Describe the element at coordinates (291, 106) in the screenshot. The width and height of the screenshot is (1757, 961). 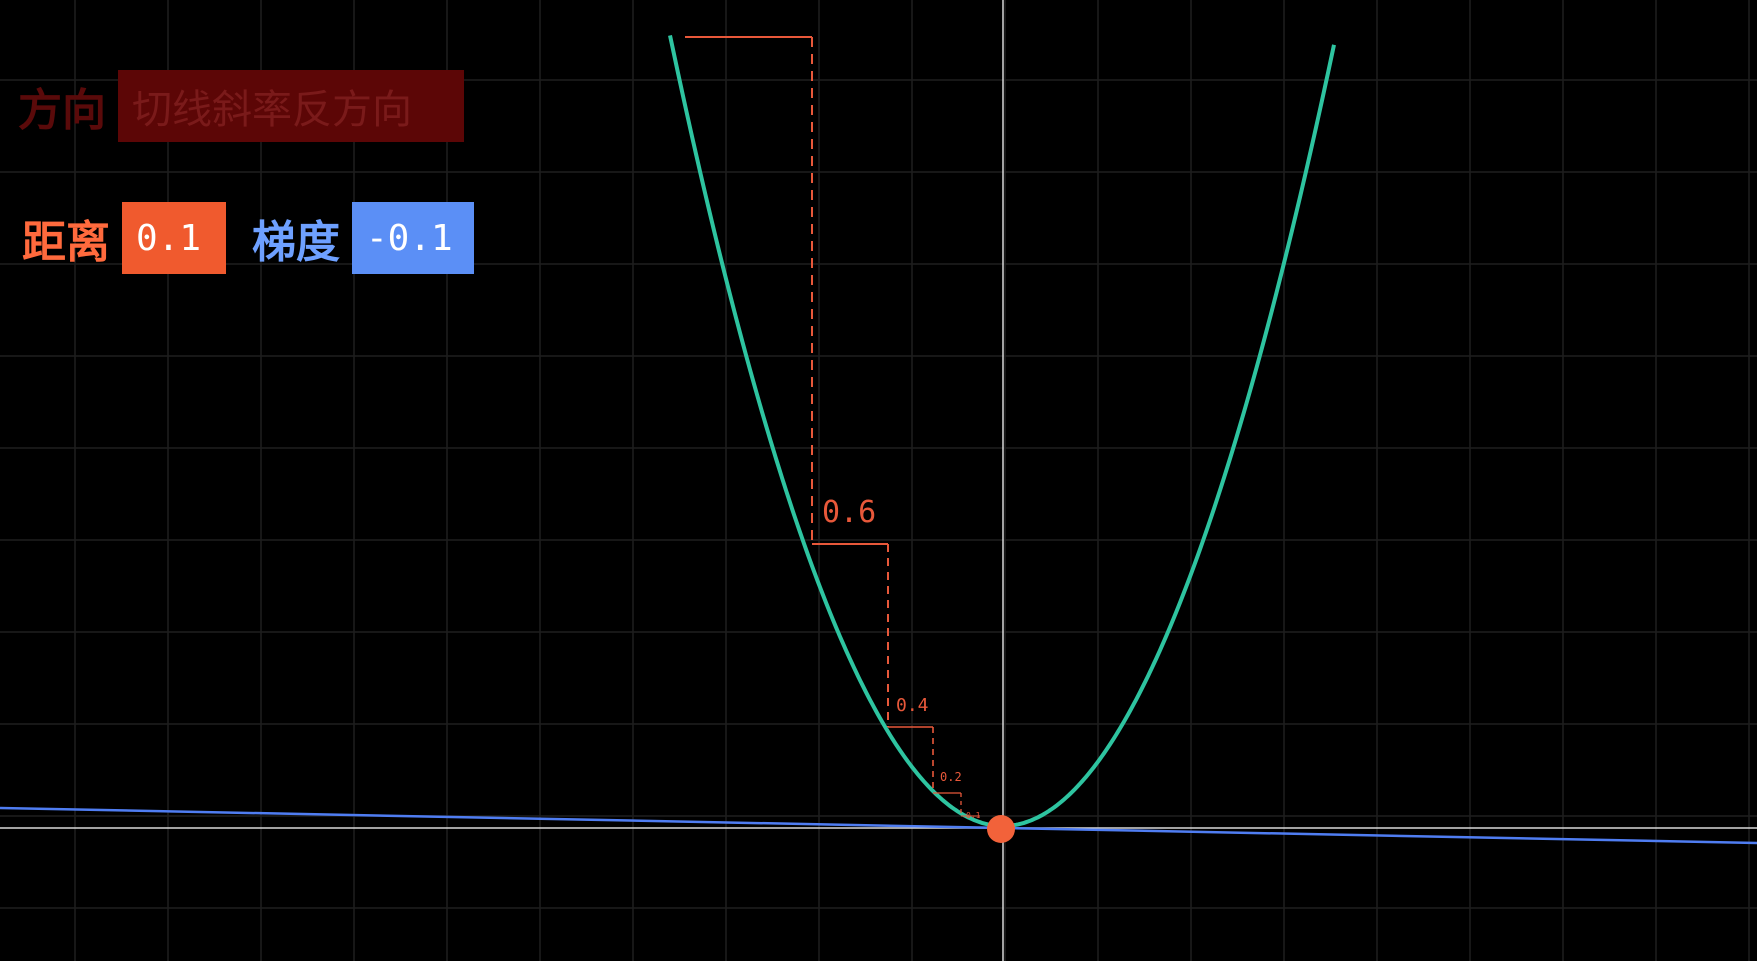
I see `direction-value: 切线斜率反方向` at that location.